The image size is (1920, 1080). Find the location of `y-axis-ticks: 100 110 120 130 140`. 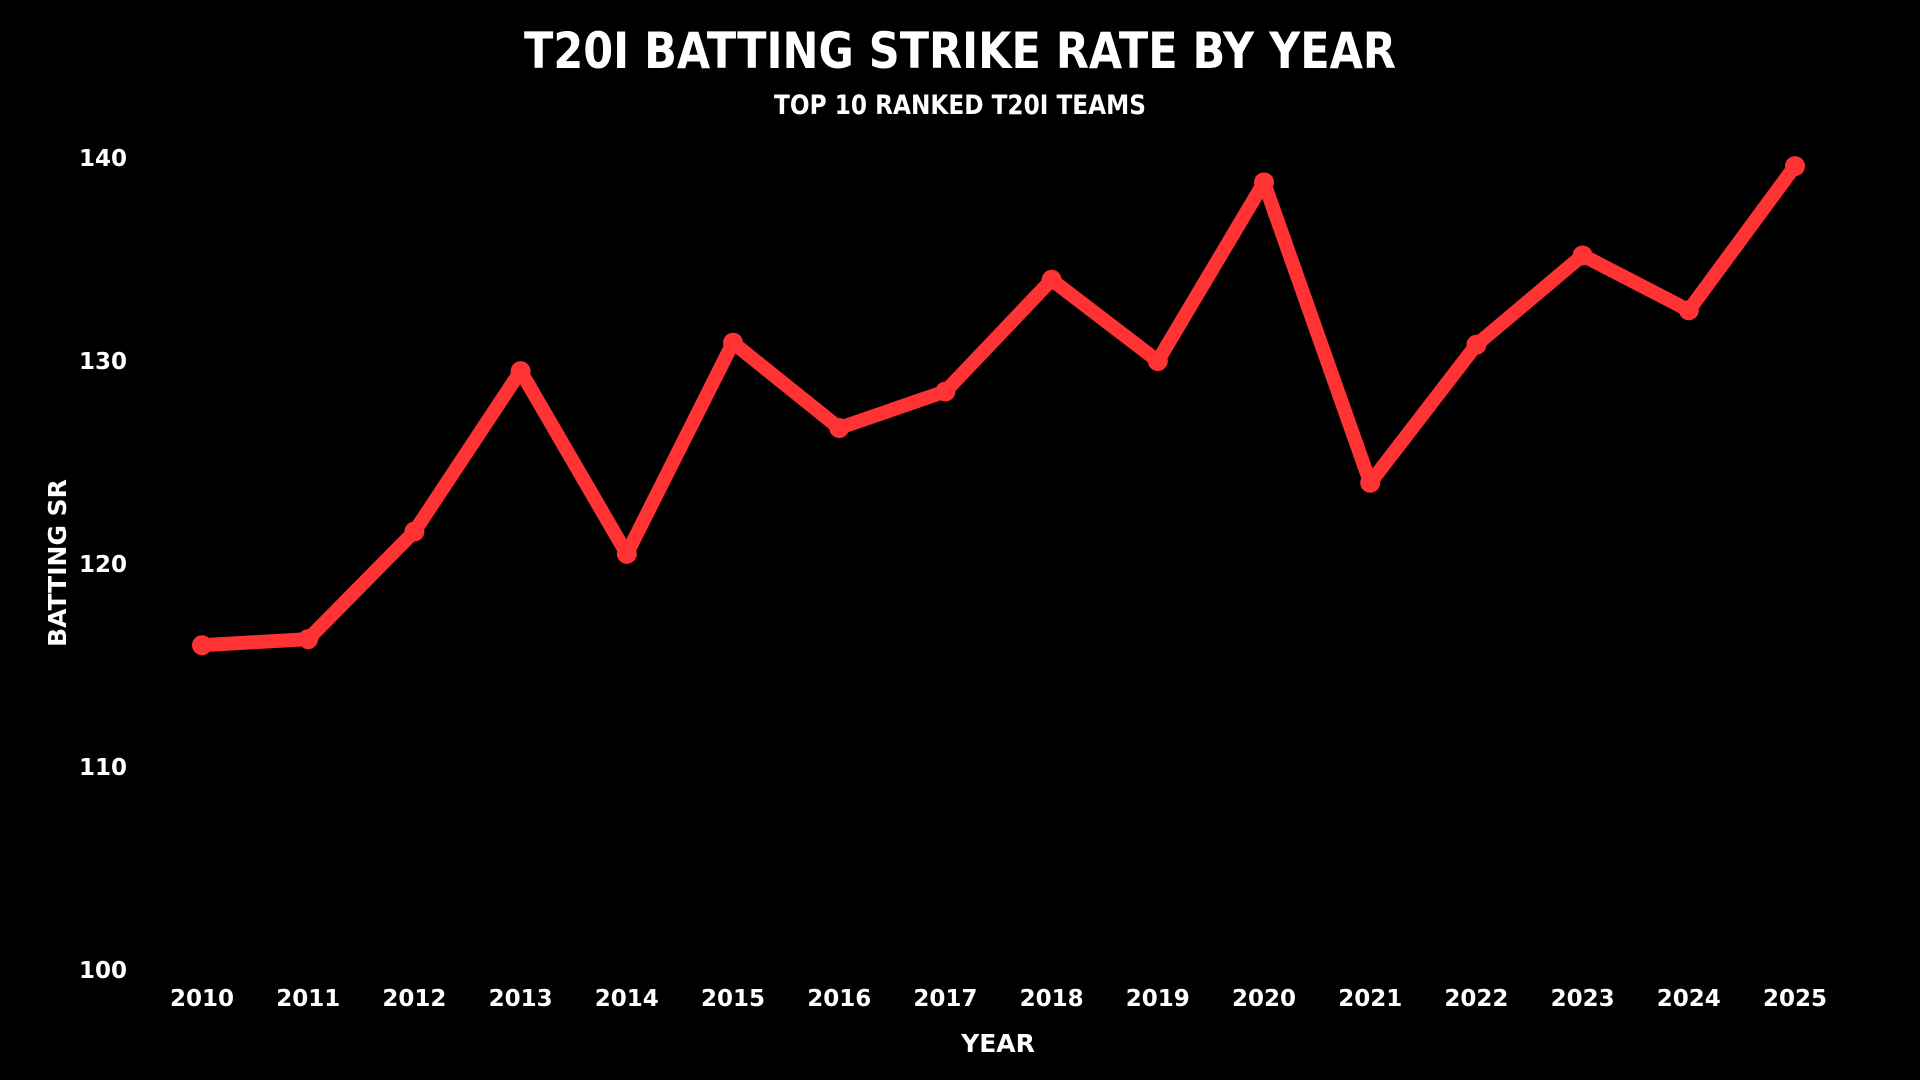

y-axis-ticks: 100 110 120 130 140 is located at coordinates (103, 565).